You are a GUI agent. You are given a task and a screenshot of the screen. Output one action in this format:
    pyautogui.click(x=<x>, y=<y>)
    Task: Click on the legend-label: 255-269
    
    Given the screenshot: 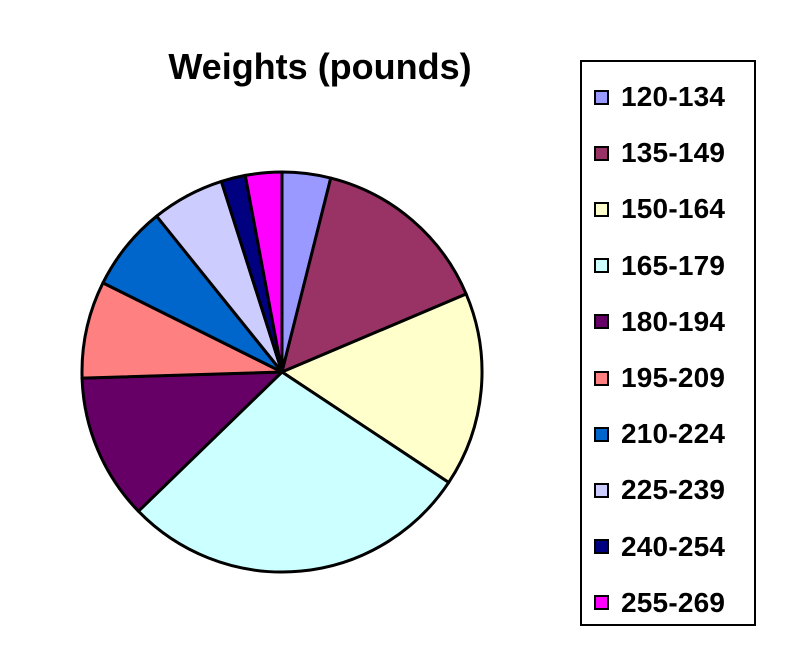 What is the action you would take?
    pyautogui.click(x=673, y=602)
    